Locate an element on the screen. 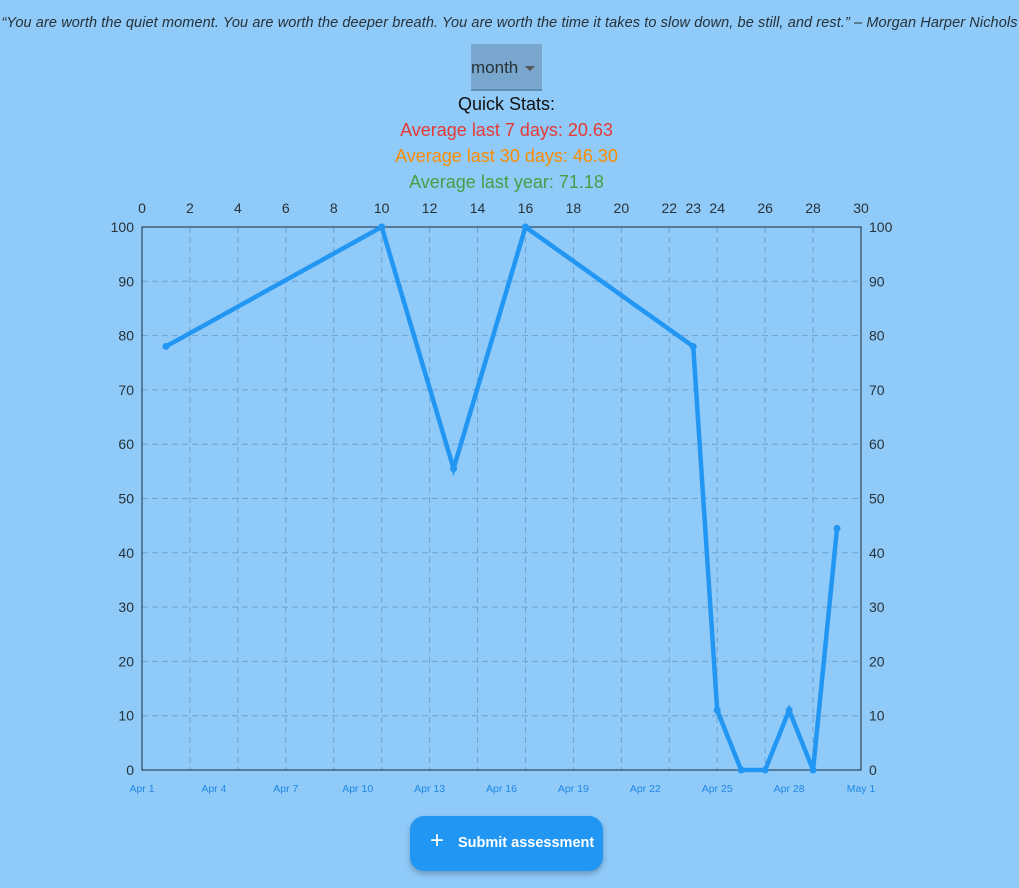 This screenshot has height=888, width=1019. x-top-tick-label: 16 is located at coordinates (526, 208).